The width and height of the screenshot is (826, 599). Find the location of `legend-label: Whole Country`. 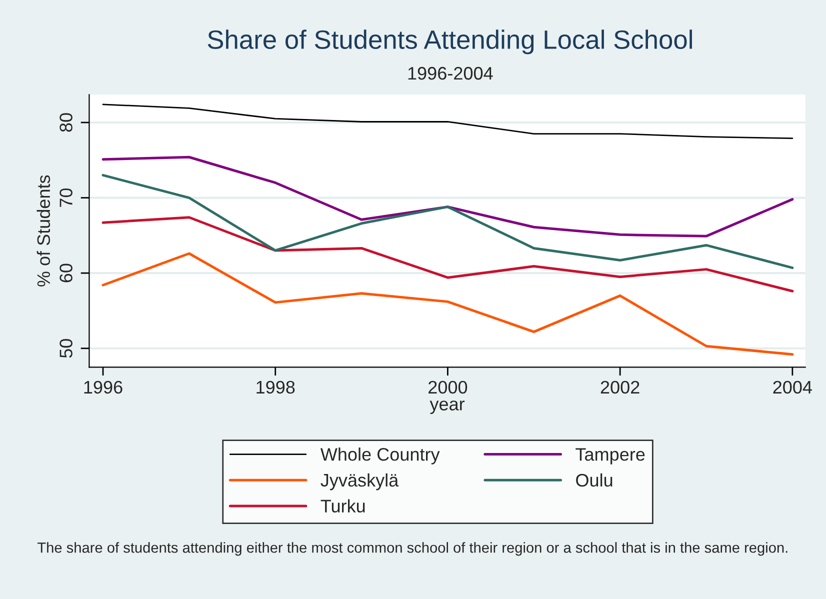

legend-label: Whole Country is located at coordinates (380, 456).